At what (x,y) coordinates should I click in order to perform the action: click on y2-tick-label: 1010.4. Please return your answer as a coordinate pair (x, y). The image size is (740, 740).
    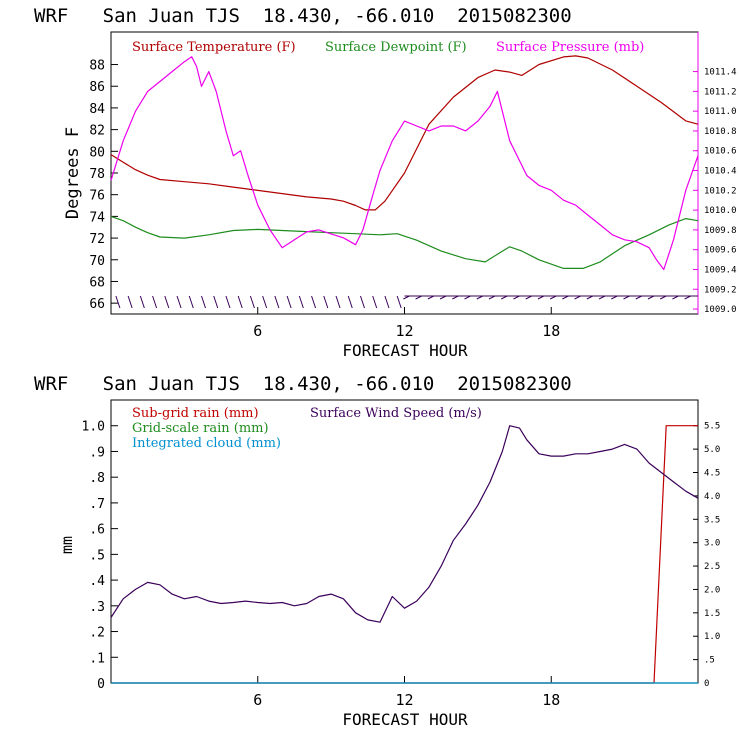
    Looking at the image, I should click on (720, 172).